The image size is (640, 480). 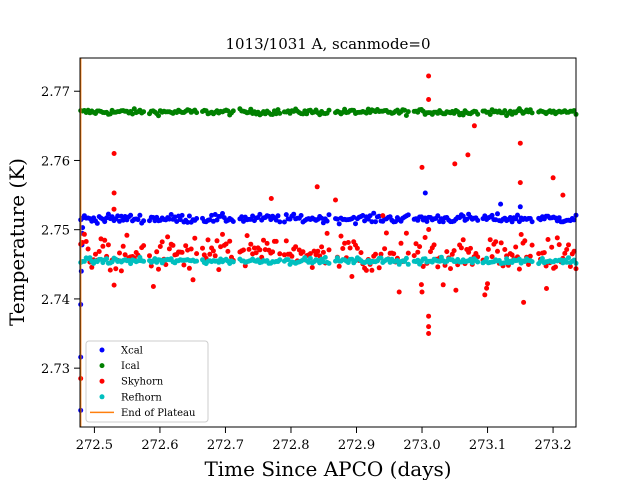 I want to click on y-tick-label: 2.77, so click(x=55, y=92).